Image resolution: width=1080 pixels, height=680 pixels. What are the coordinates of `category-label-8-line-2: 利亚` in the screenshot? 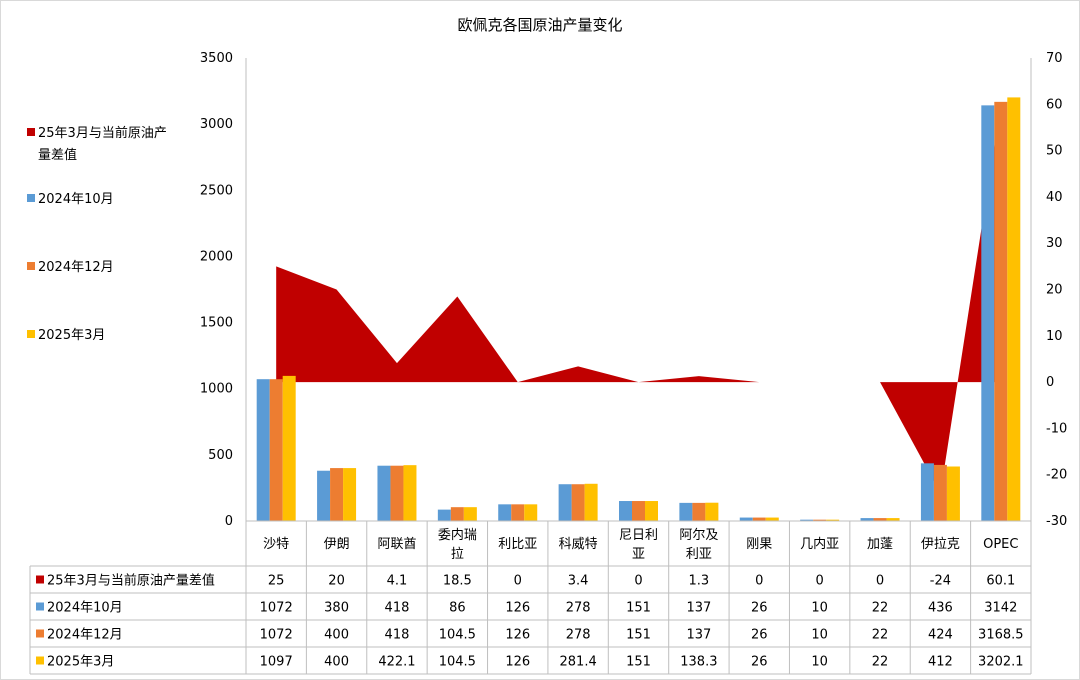 It's located at (699, 554).